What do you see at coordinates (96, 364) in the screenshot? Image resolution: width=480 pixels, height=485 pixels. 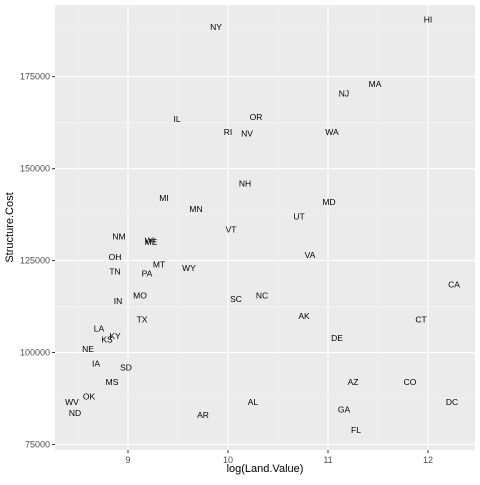 I see `point-label-ia: IA` at bounding box center [96, 364].